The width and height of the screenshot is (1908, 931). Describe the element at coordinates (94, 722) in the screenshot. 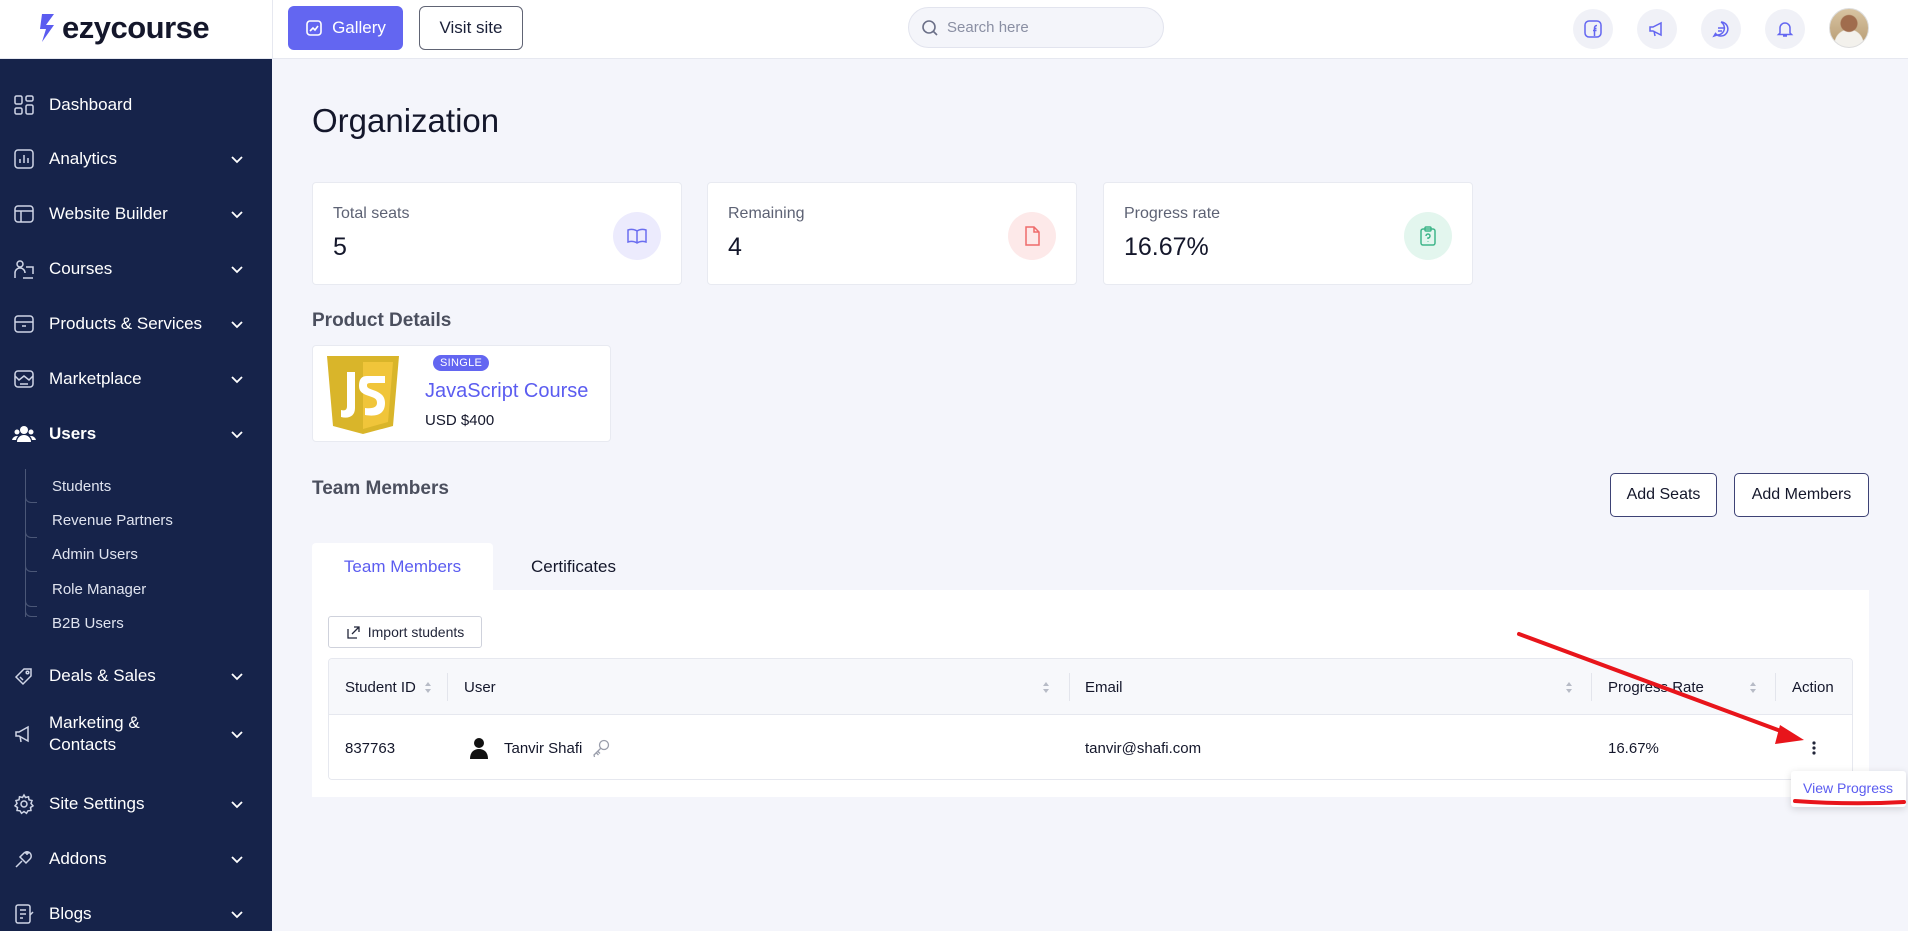

I see `sidebar-item-label-line1: Marketing &` at that location.